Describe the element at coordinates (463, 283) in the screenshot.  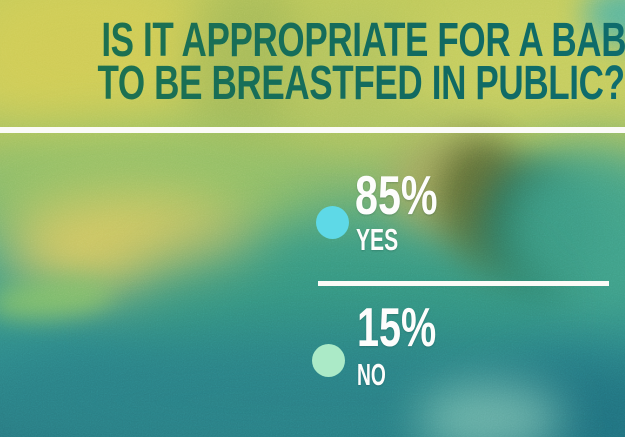
I see `stats-divider-rule` at that location.